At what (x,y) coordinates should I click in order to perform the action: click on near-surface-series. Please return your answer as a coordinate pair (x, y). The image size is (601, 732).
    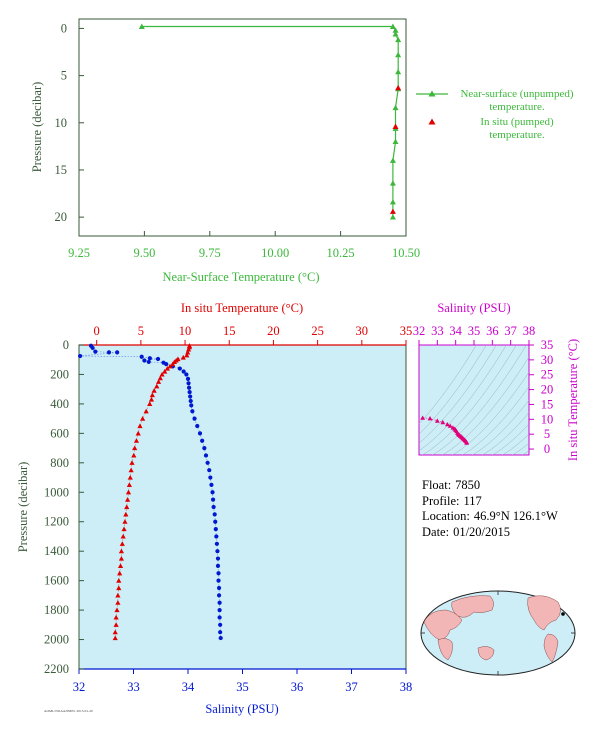
    Looking at the image, I should click on (270, 121).